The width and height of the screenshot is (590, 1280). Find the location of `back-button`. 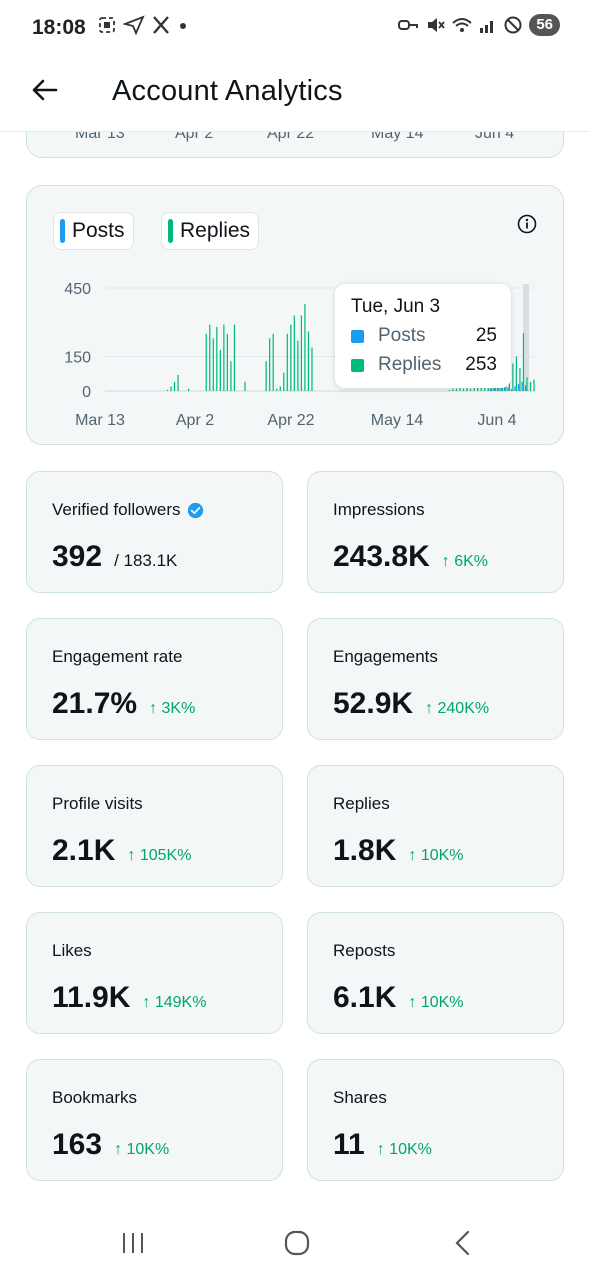

back-button is located at coordinates (44, 90).